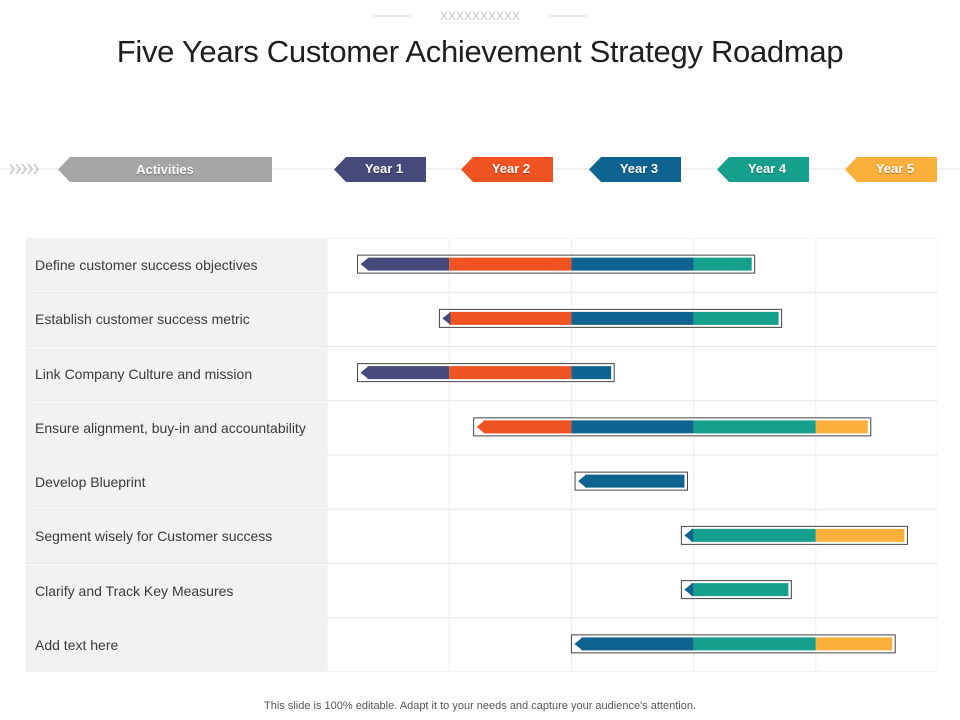  I want to click on chevrons-icon, so click(24, 169).